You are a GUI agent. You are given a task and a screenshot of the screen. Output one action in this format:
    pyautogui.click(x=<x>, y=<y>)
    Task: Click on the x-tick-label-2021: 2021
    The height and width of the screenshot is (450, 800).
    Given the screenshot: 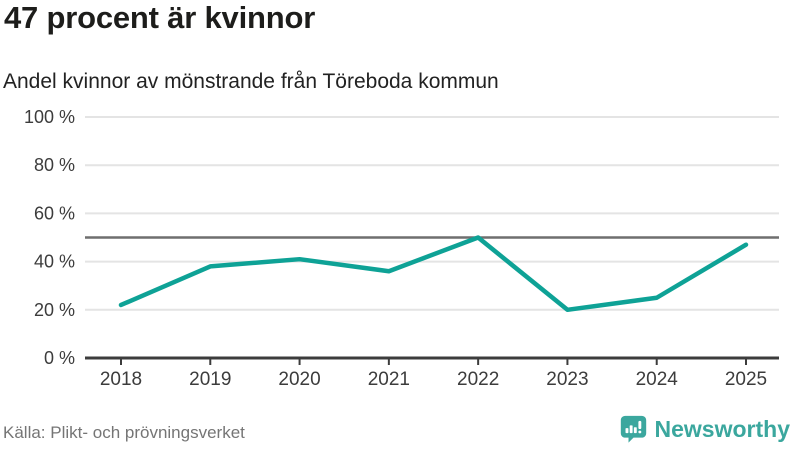 What is the action you would take?
    pyautogui.click(x=389, y=379)
    